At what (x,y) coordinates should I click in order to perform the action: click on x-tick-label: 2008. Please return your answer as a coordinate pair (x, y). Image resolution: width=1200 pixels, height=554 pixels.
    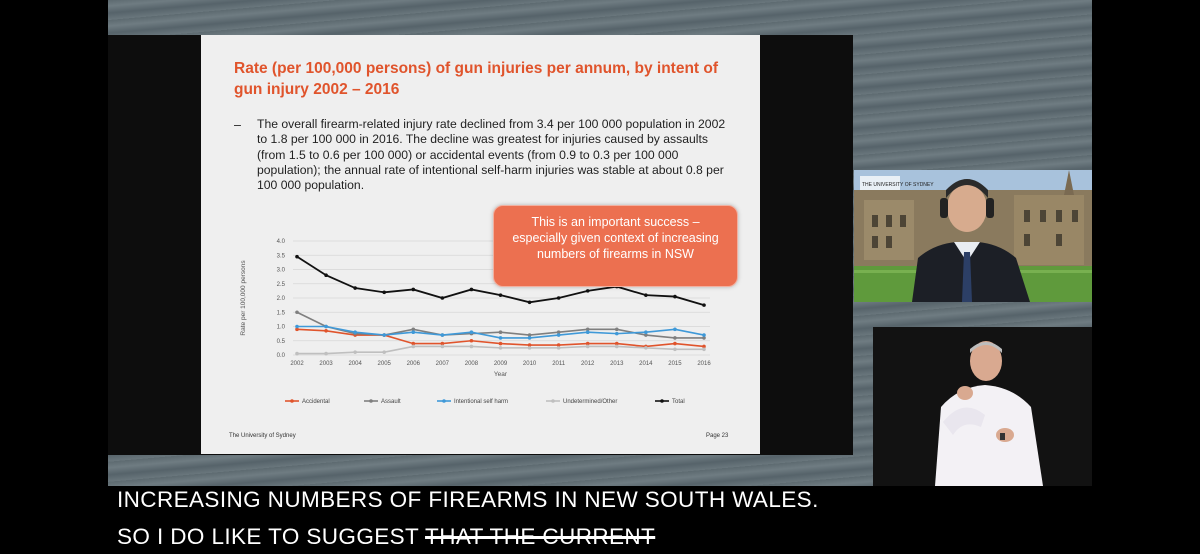
    Looking at the image, I should click on (472, 364).